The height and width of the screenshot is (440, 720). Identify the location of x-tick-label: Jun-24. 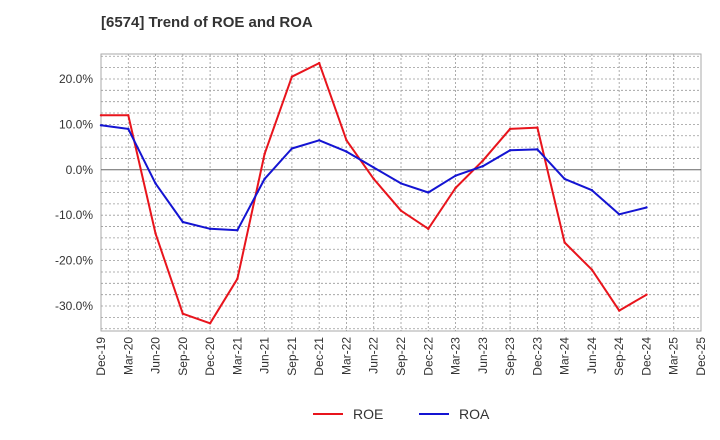
(592, 355).